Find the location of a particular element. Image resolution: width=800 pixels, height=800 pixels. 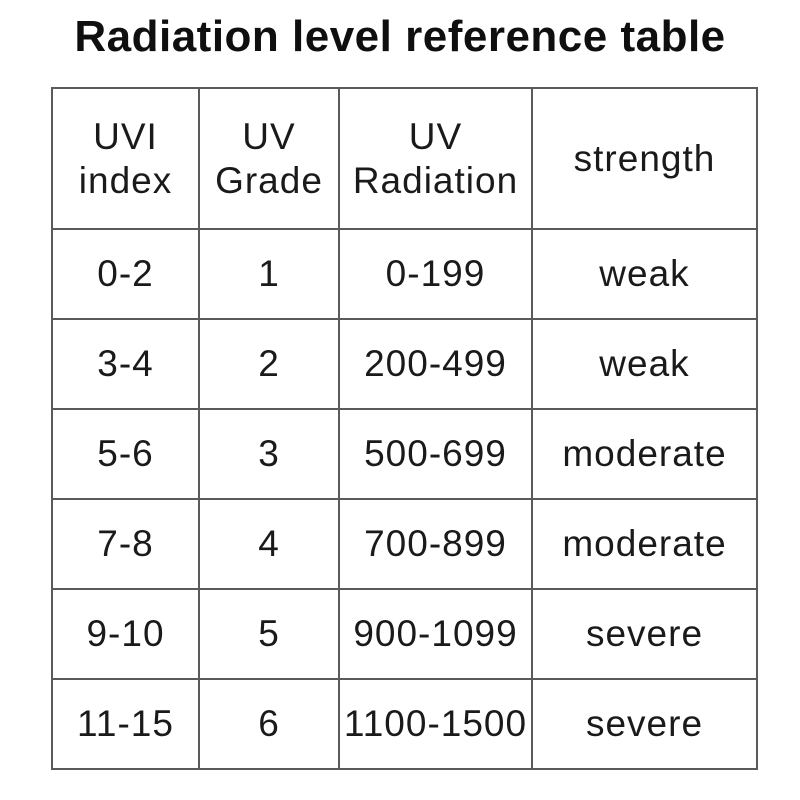

table-row: 5-6 3 500-699 moderate is located at coordinates (404, 454).